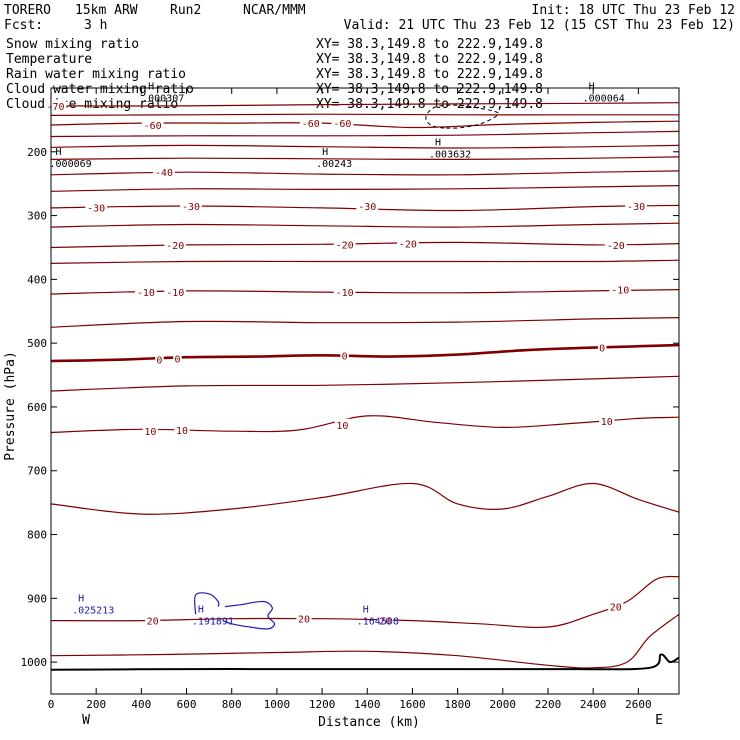  I want to click on maximum-value: .000307, so click(163, 98).